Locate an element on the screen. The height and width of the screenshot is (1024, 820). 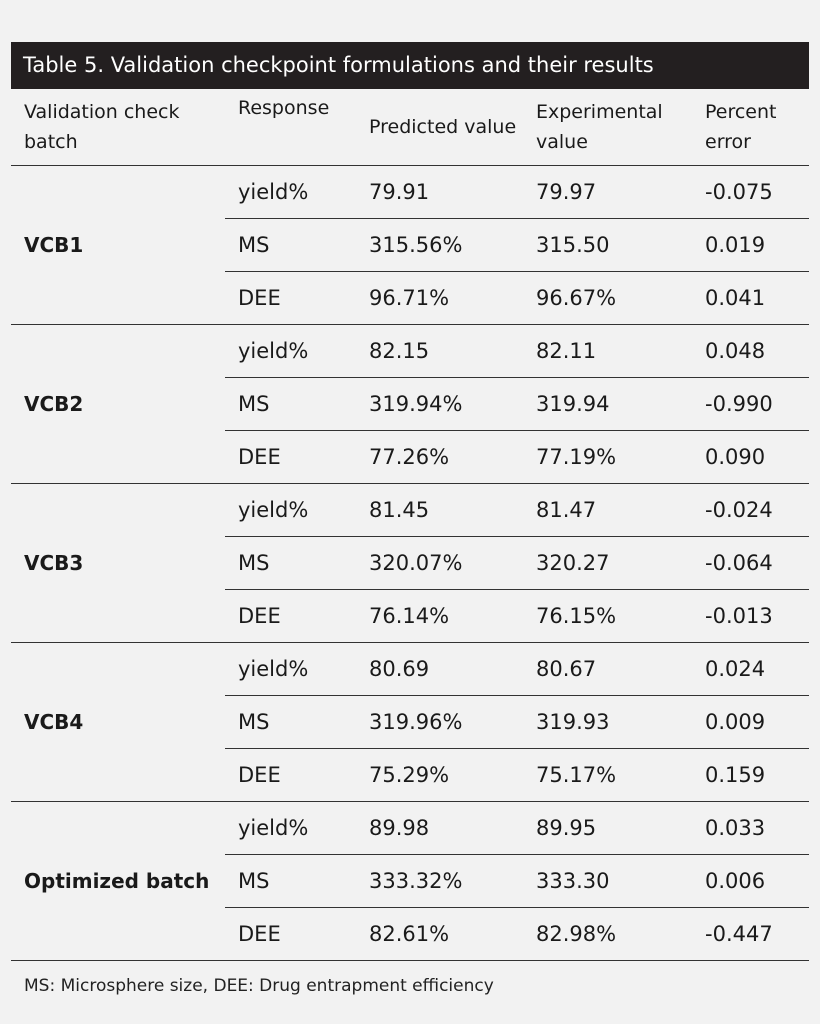
cell-predicted: 82.15 is located at coordinates (439, 351).